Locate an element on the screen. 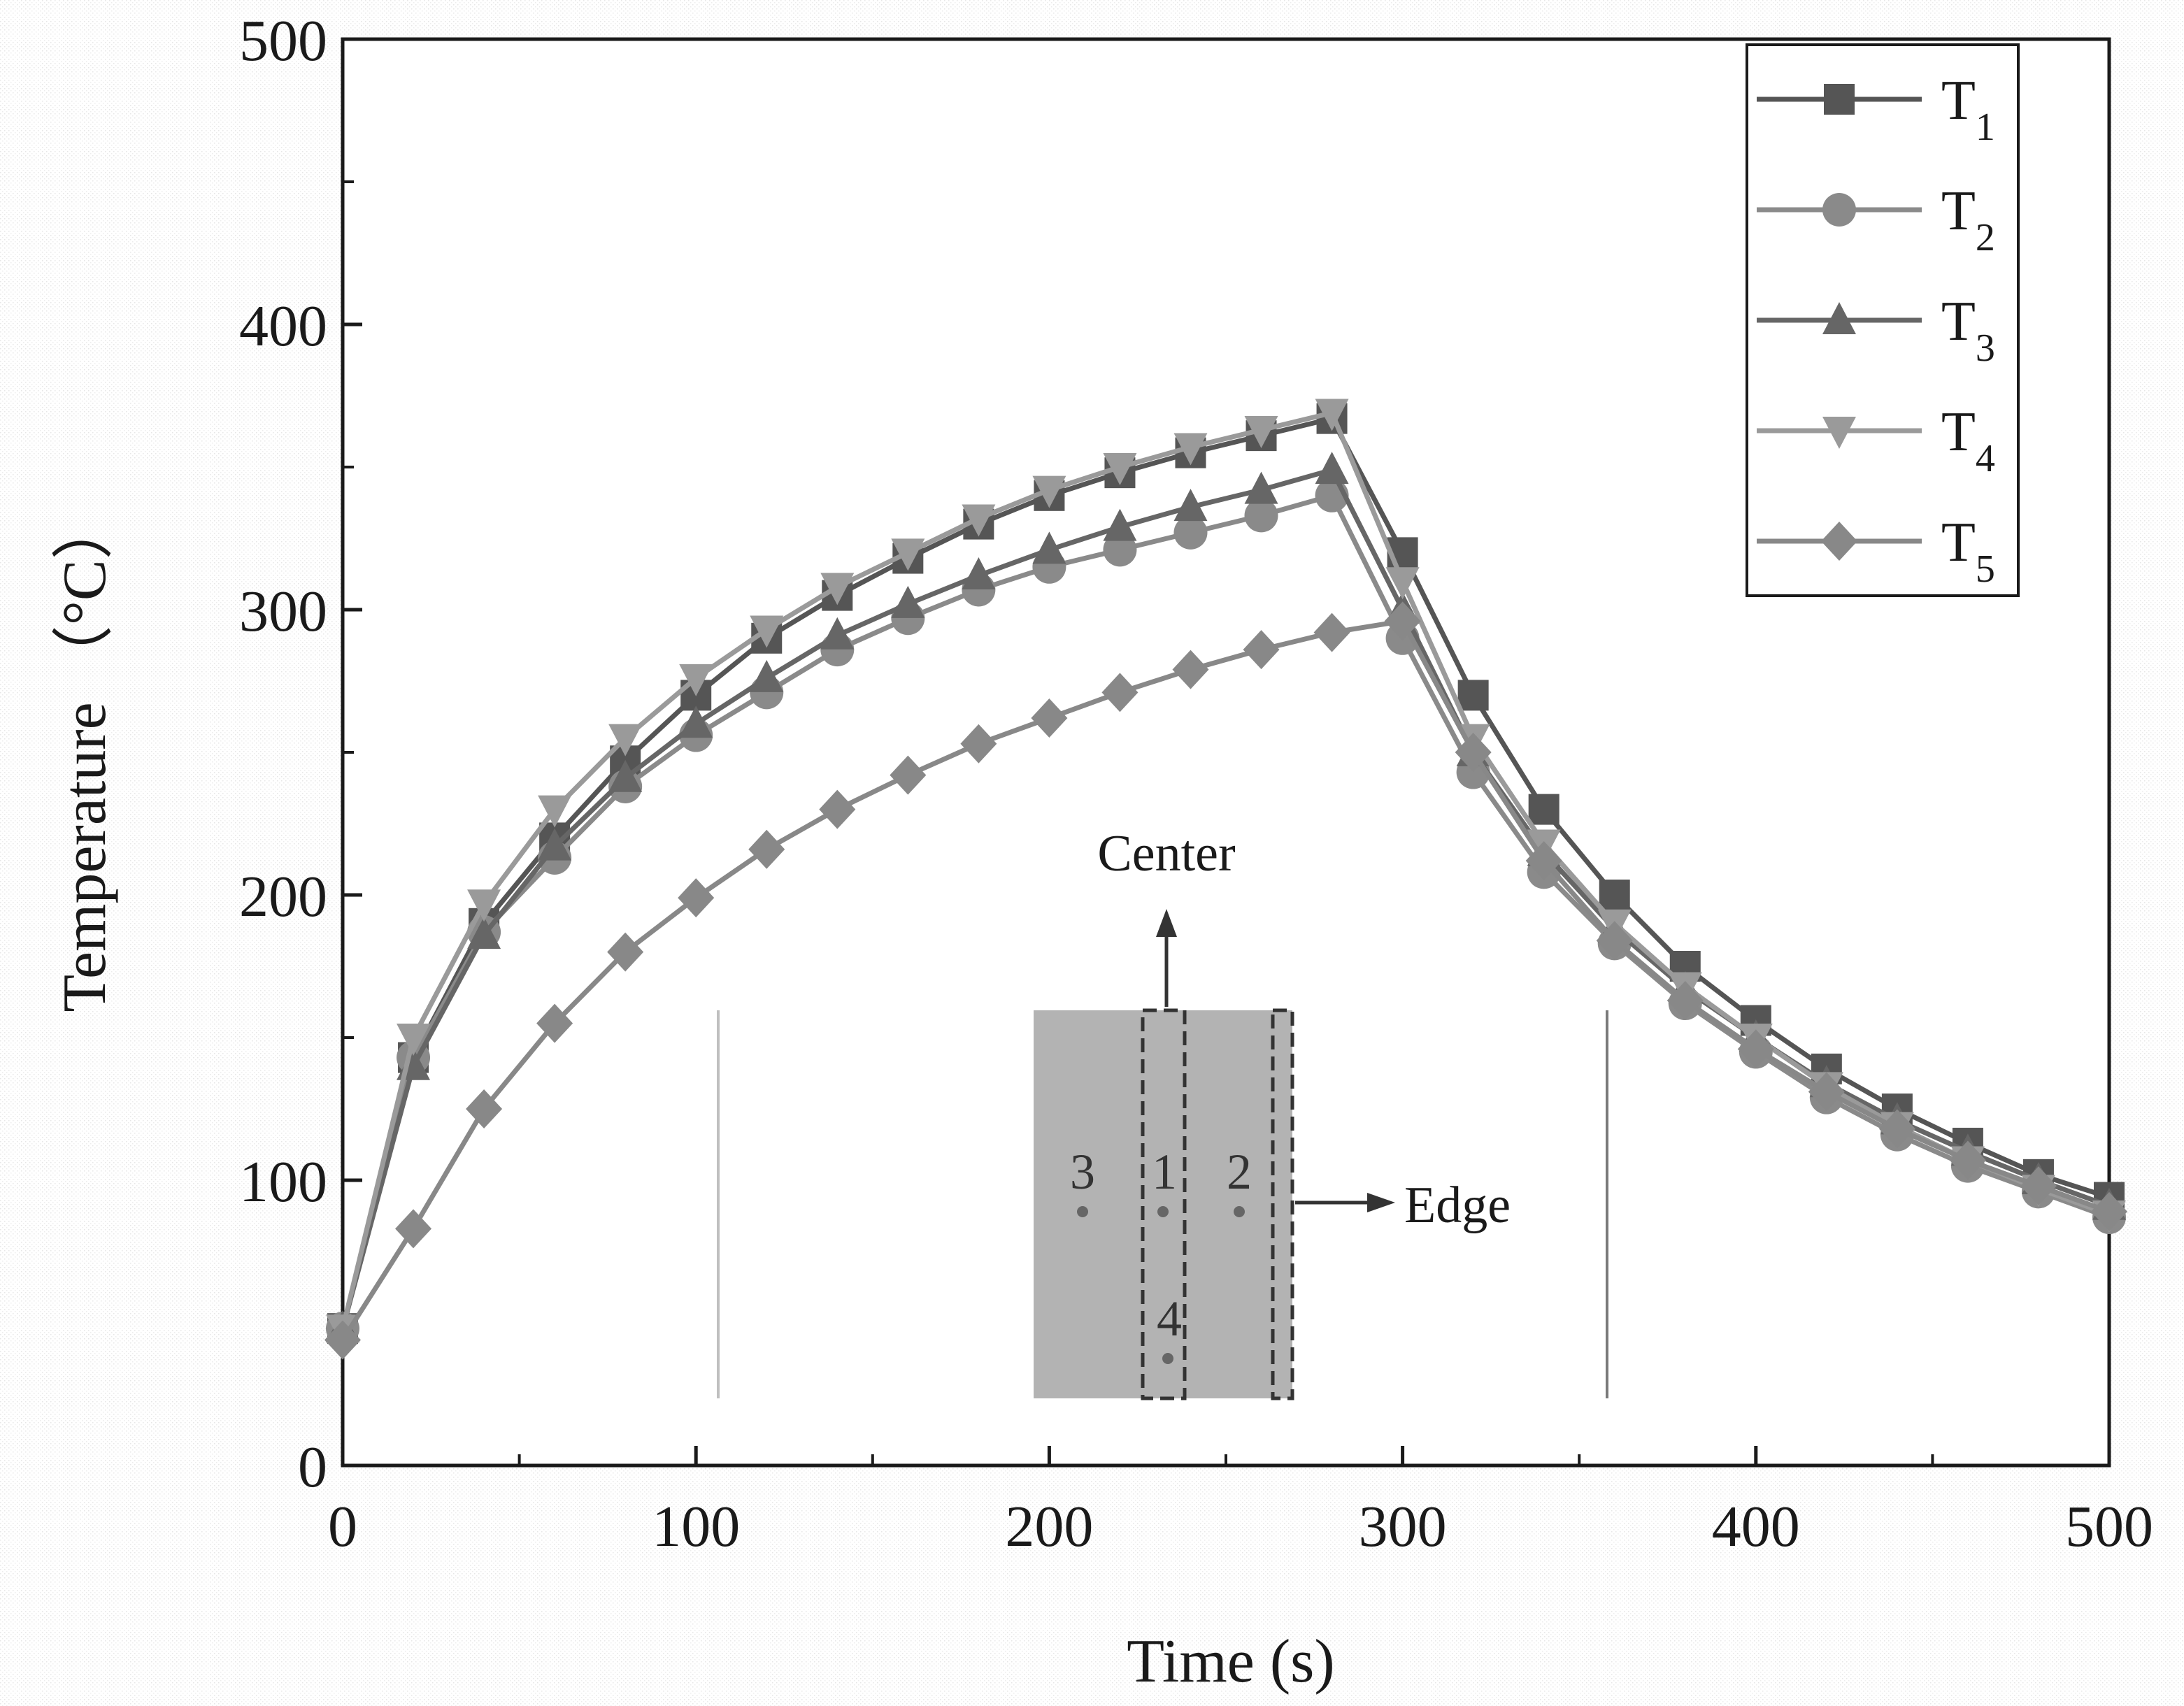 This screenshot has width=2184, height=1706. legend-label-T3: T3 is located at coordinates (1968, 330).